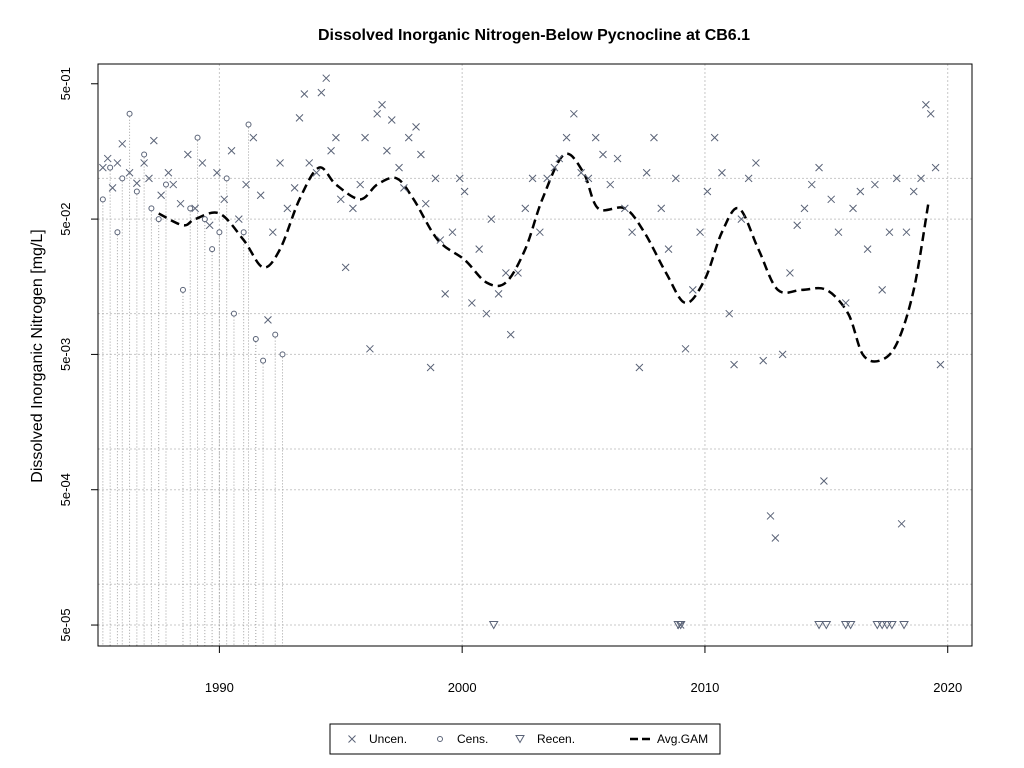 The image size is (1024, 768). What do you see at coordinates (556, 739) in the screenshot?
I see `legend-label: Recen.` at bounding box center [556, 739].